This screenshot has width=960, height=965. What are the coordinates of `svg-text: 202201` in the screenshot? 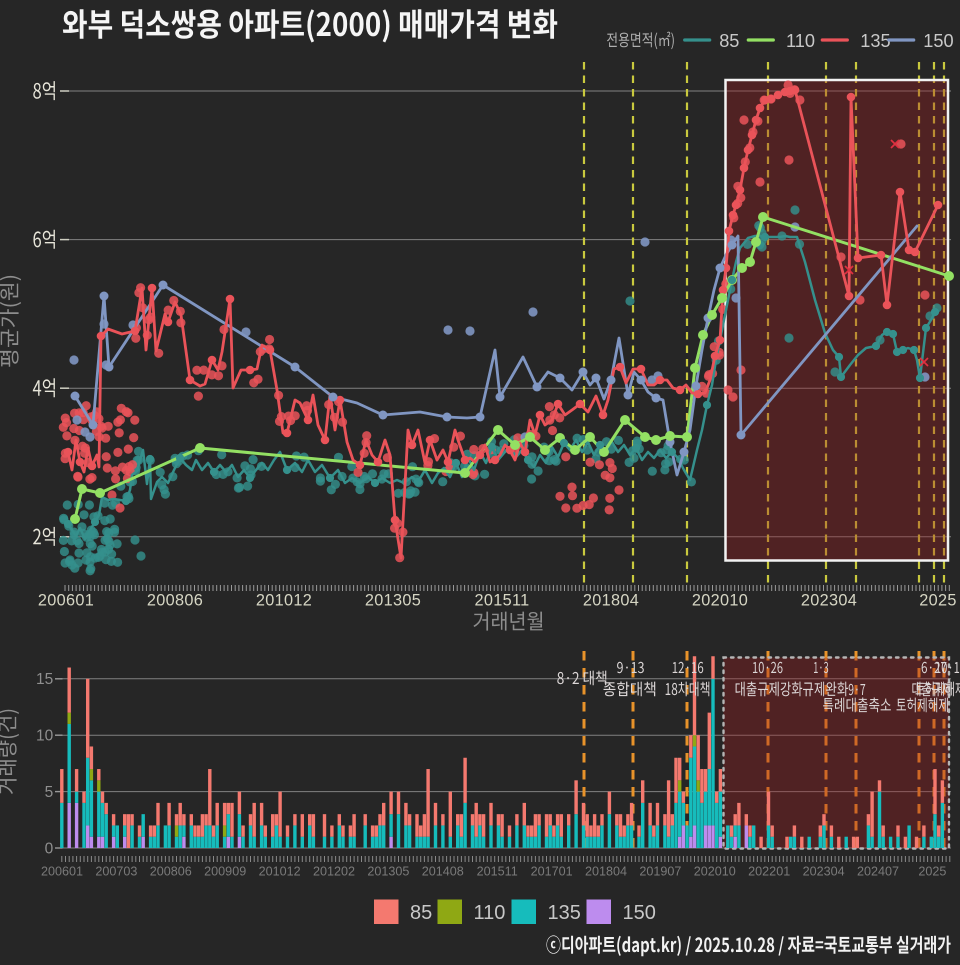 It's located at (769, 872).